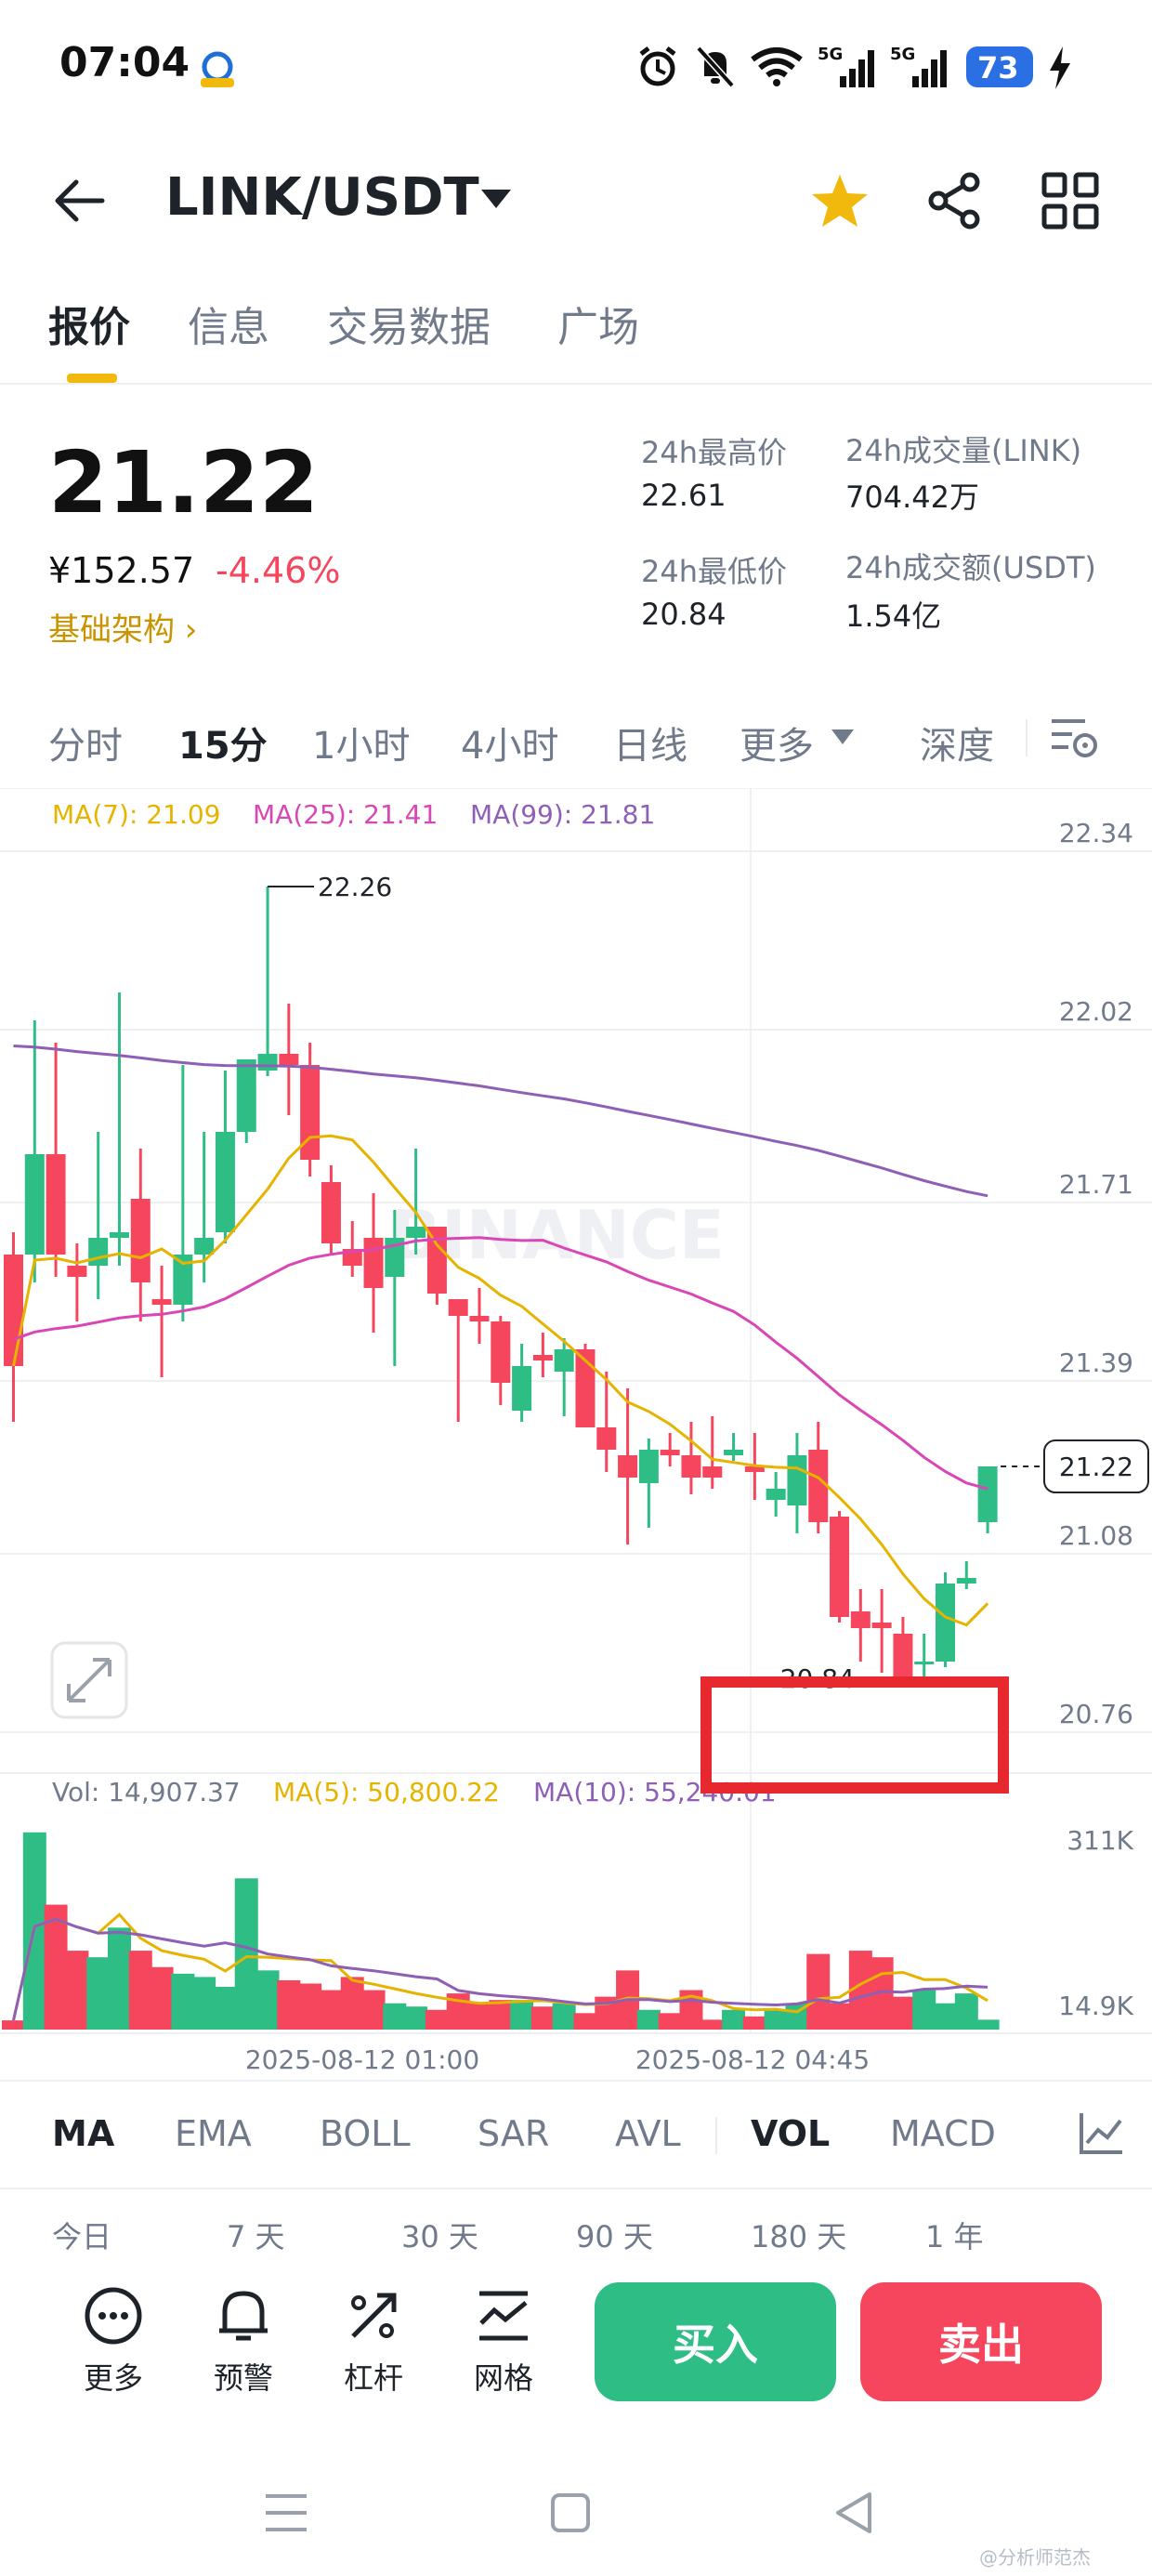 The height and width of the screenshot is (2576, 1152). I want to click on high-value: 22.61, so click(684, 495).